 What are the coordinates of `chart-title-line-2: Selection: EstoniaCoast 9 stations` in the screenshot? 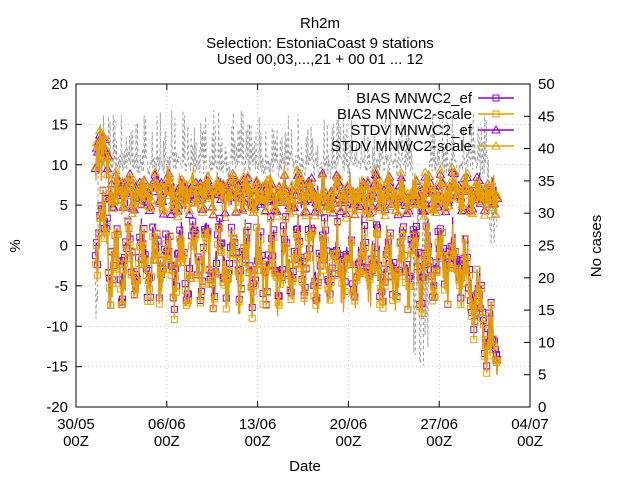 It's located at (320, 43).